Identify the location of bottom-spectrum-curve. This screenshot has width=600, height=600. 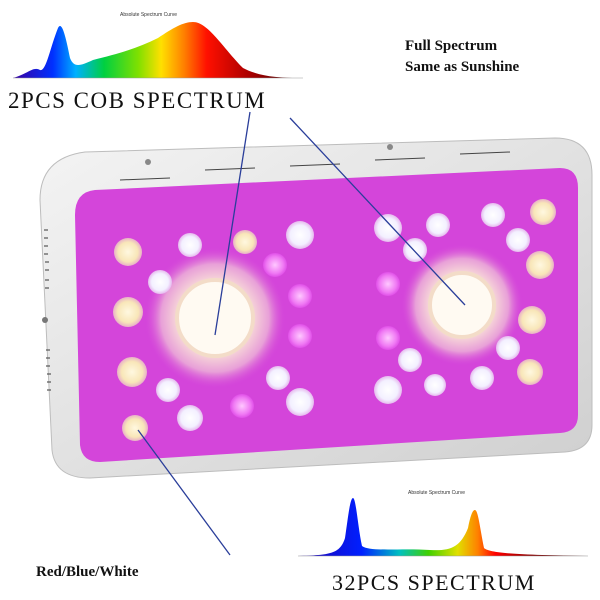
(443, 527).